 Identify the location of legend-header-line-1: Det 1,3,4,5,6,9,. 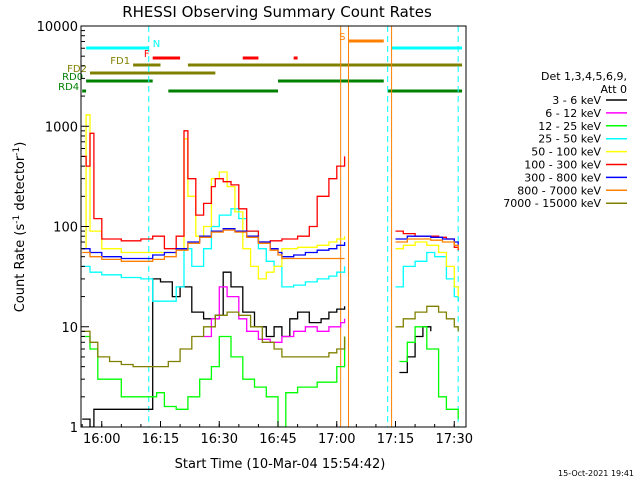
(584, 76).